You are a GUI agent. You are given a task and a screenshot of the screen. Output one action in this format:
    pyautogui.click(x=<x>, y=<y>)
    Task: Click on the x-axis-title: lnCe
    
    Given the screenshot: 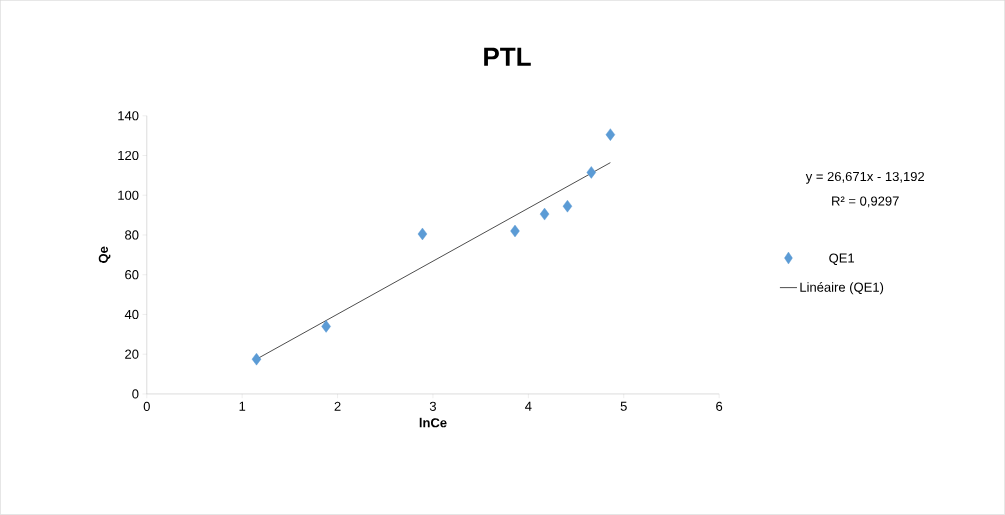 What is the action you would take?
    pyautogui.click(x=433, y=422)
    